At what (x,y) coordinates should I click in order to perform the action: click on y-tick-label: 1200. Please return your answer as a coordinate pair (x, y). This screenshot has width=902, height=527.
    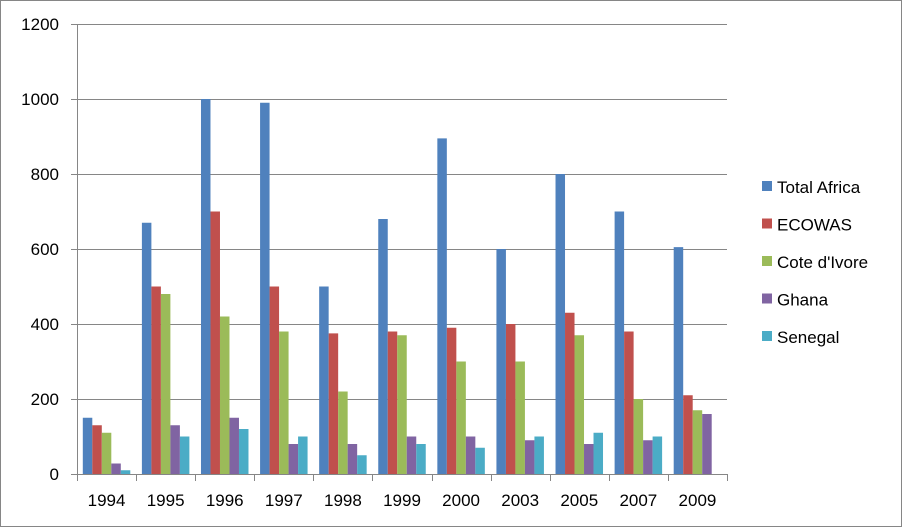
    Looking at the image, I should click on (40, 24).